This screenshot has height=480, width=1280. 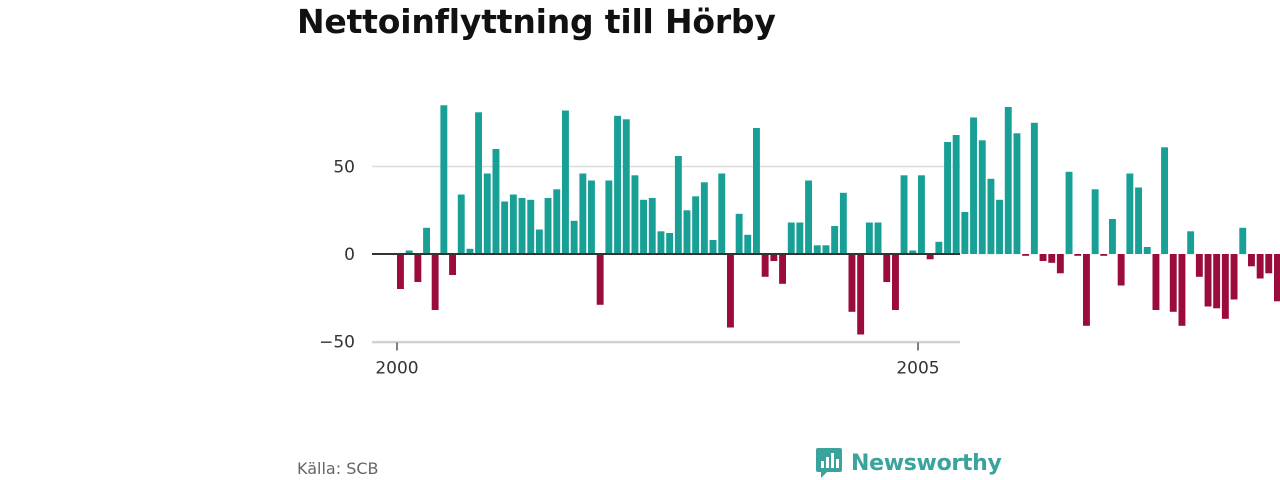 What do you see at coordinates (344, 168) in the screenshot?
I see `y-tick-label: 50` at bounding box center [344, 168].